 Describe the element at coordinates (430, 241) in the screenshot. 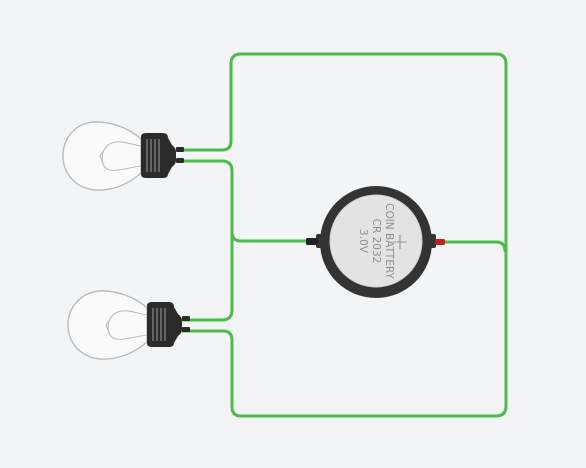

I see `battery-clip-right` at that location.